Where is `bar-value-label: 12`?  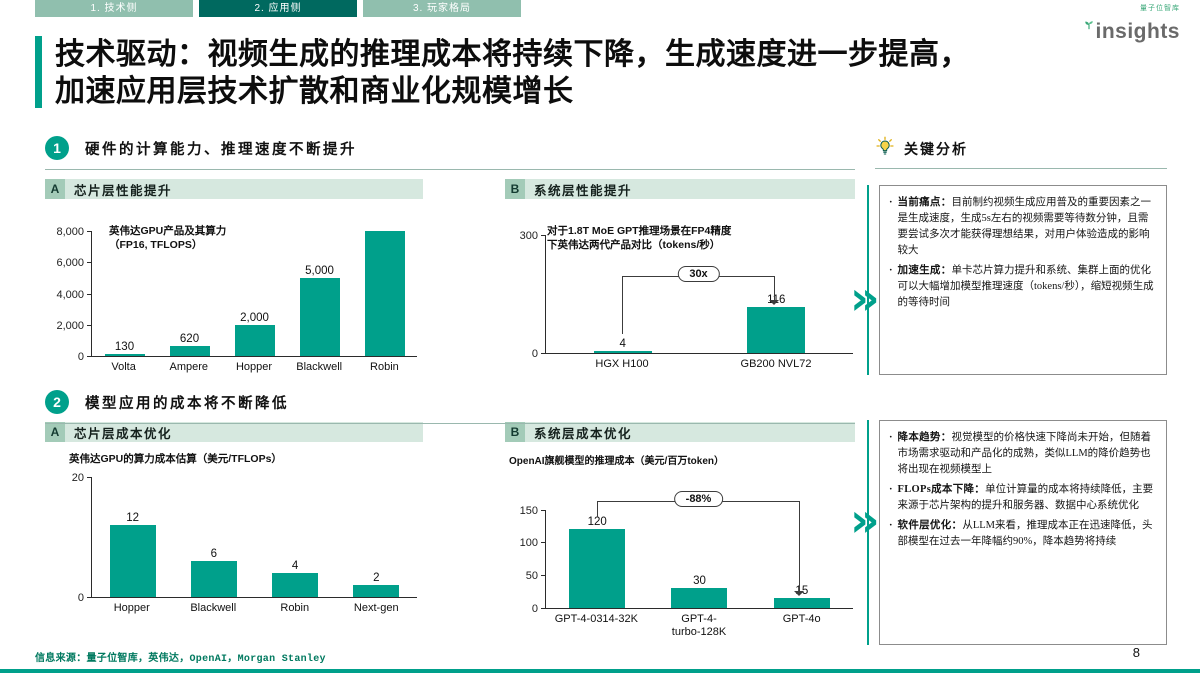 bar-value-label: 12 is located at coordinates (133, 518).